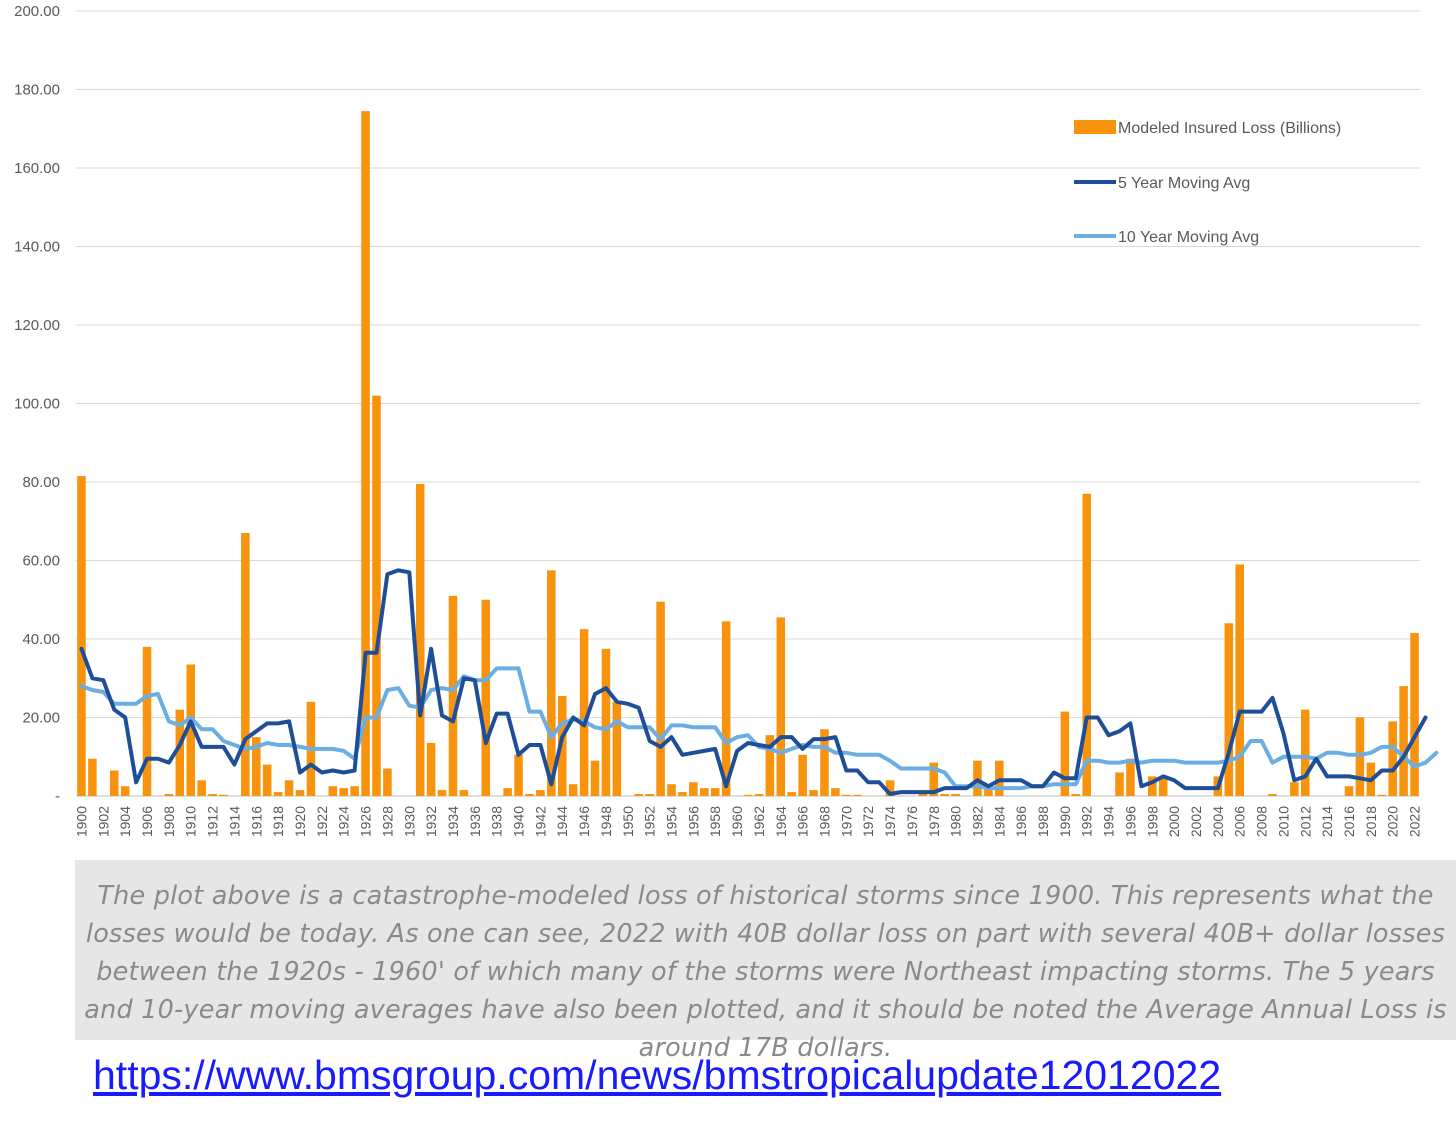 The width and height of the screenshot is (1456, 1132). I want to click on legend-label: Modeled Insured Loss (Billions), so click(1229, 128).